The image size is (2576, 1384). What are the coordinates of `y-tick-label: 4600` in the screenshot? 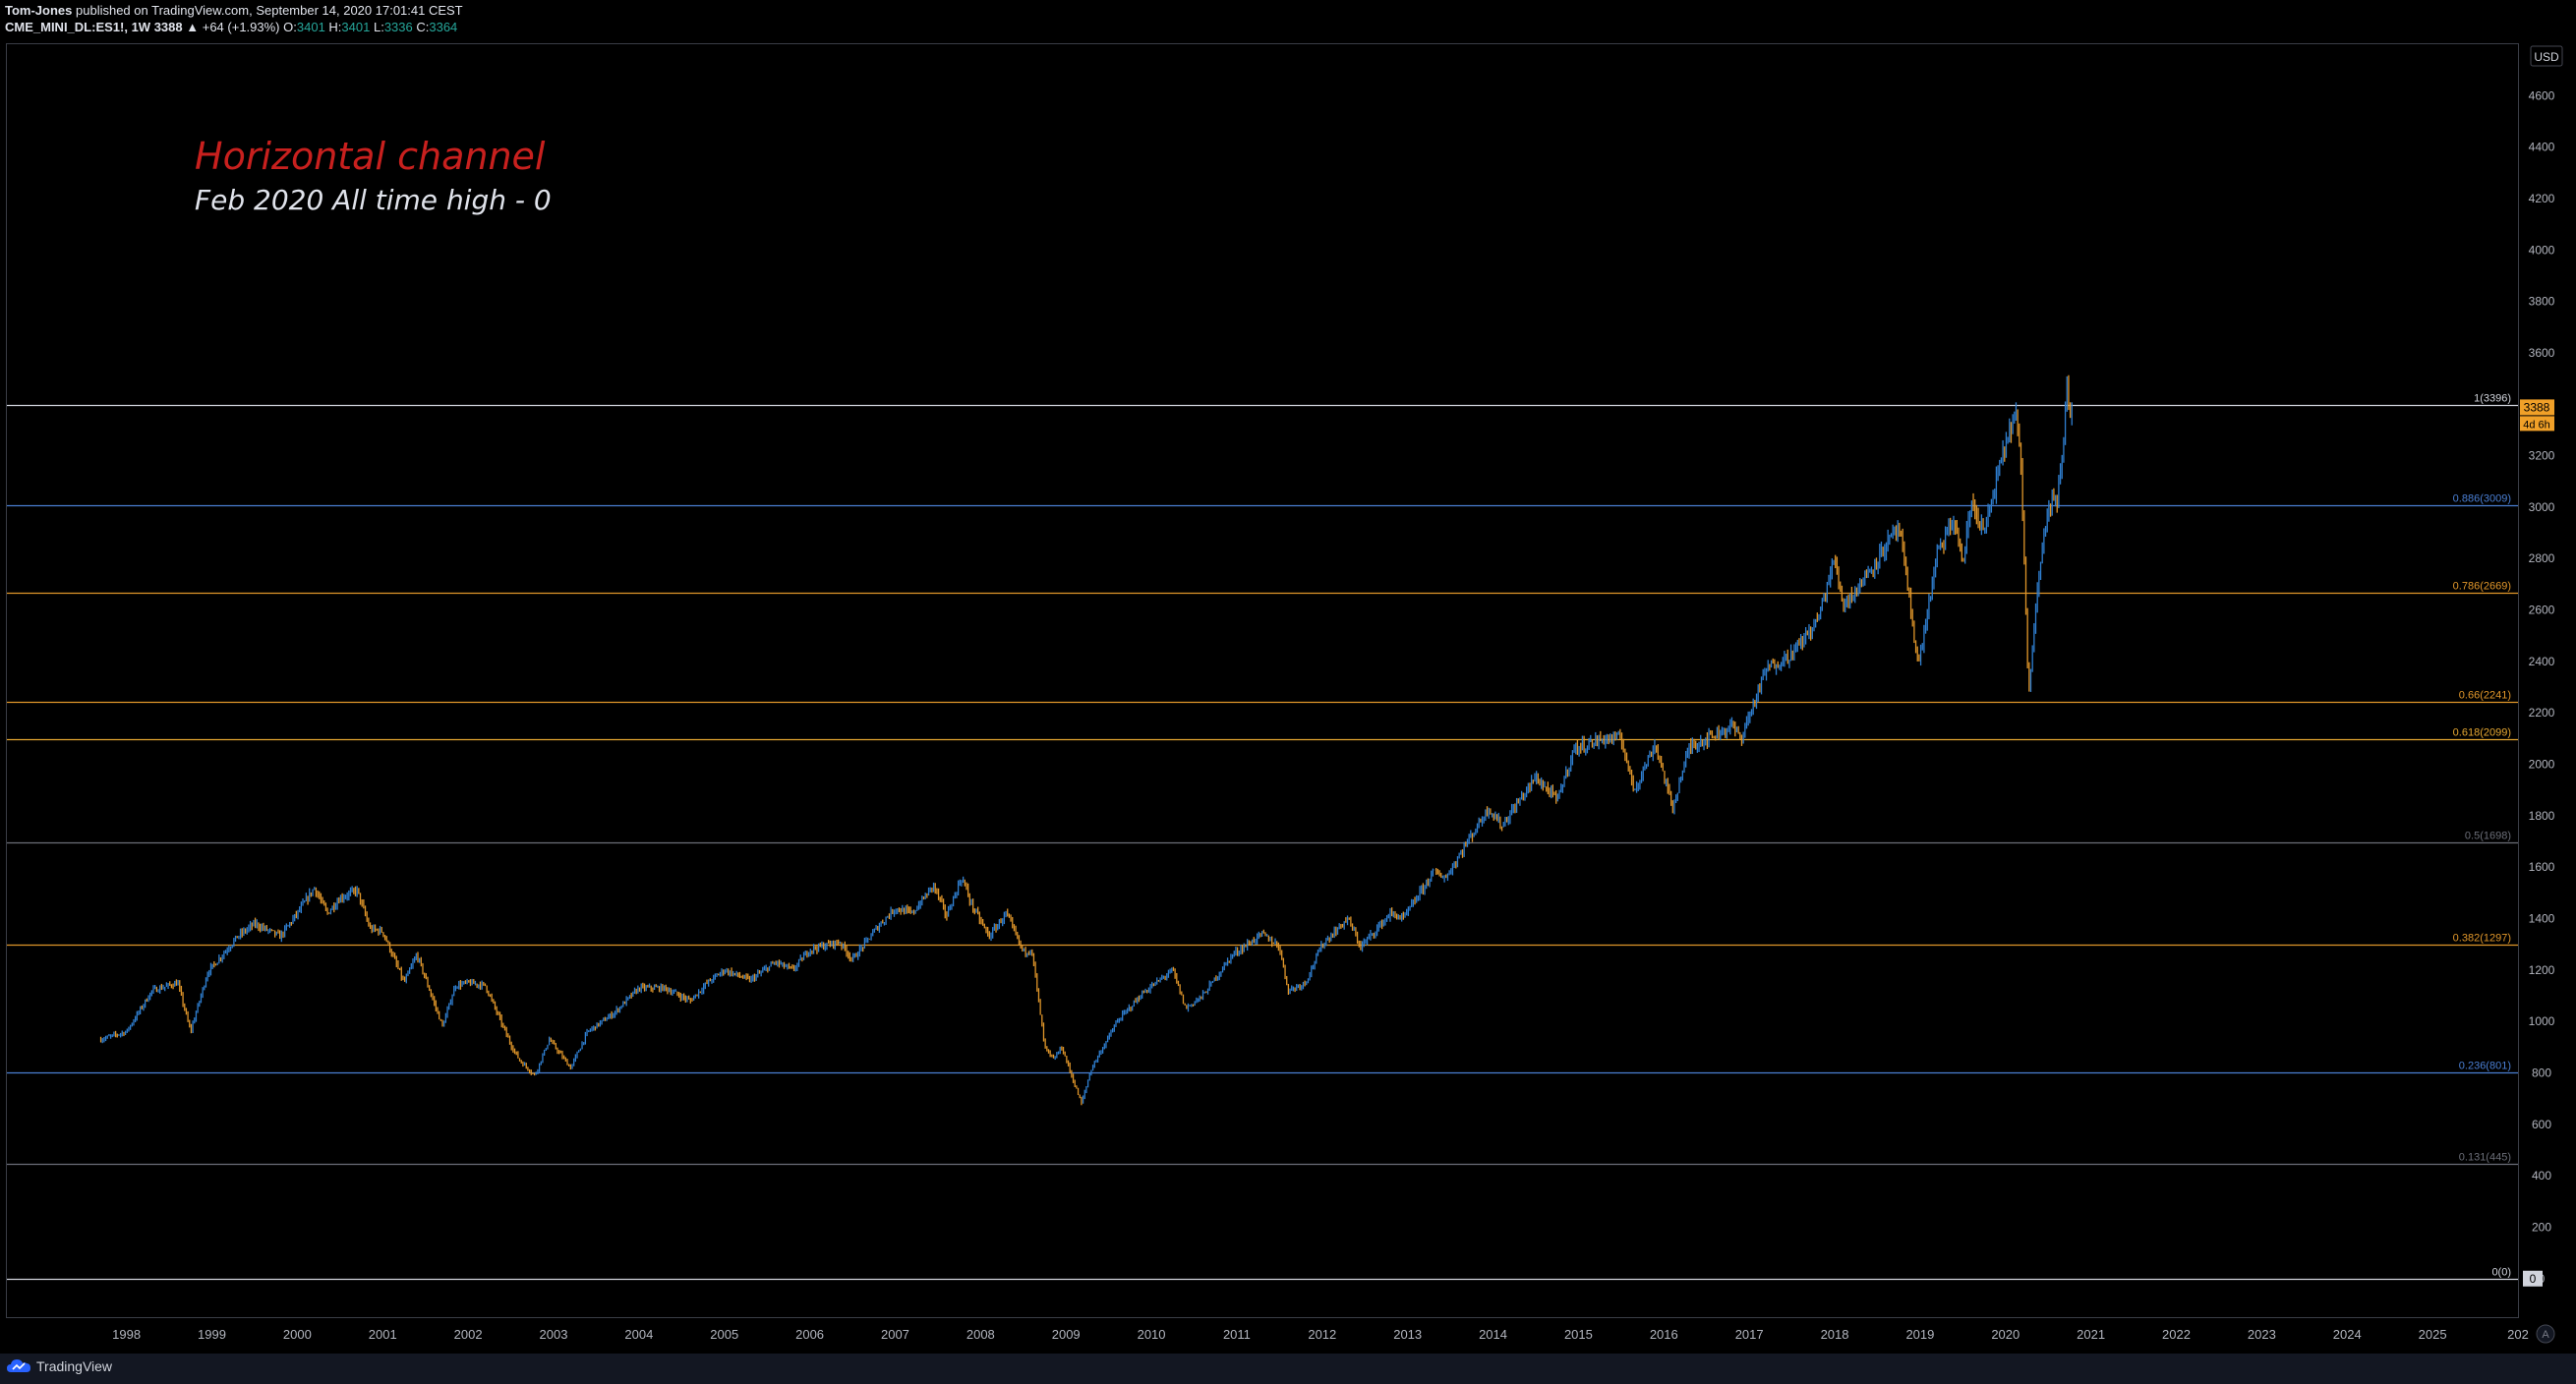 It's located at (2542, 95).